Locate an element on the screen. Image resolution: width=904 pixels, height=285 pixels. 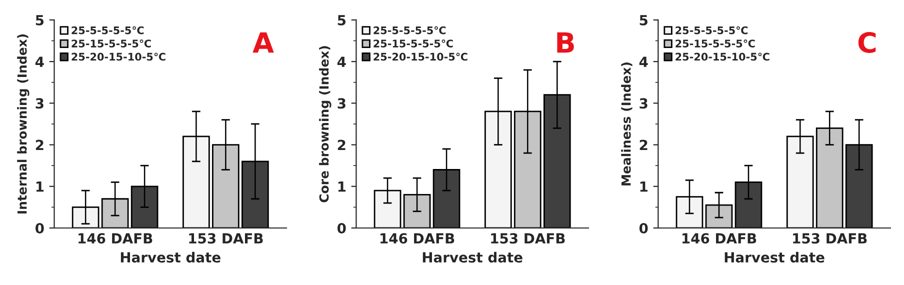
annotation: A is located at coordinates (263, 42).